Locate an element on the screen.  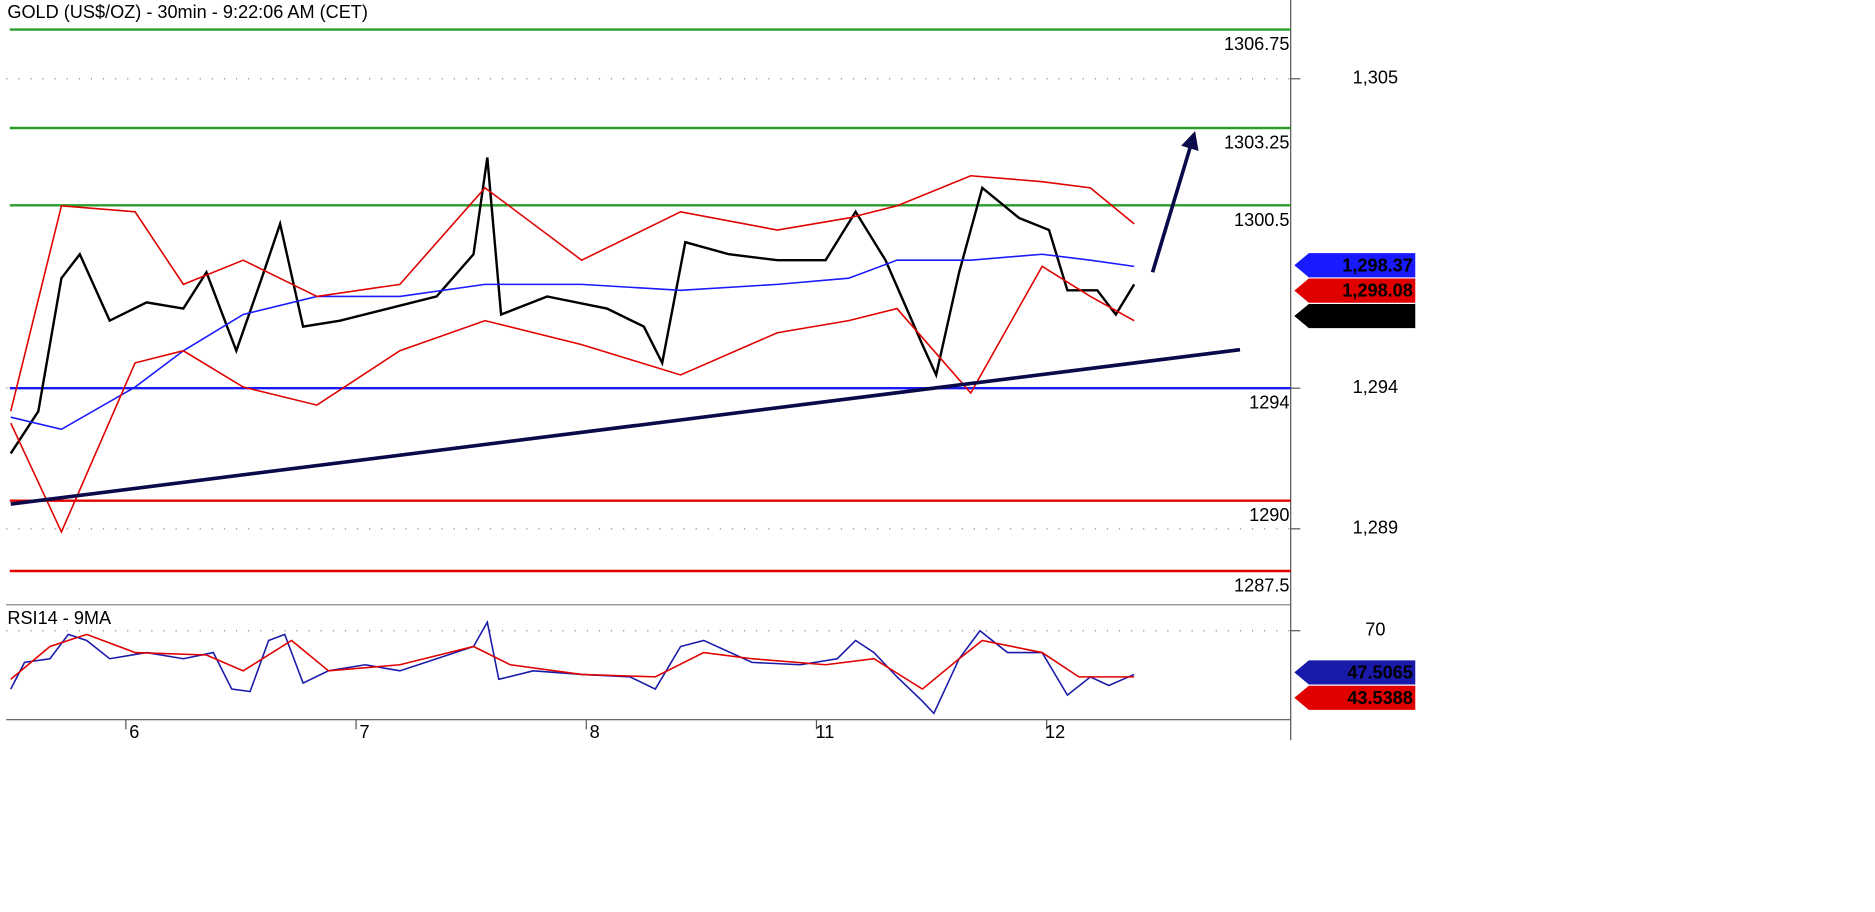
level-label: 1306.75 is located at coordinates (1257, 44).